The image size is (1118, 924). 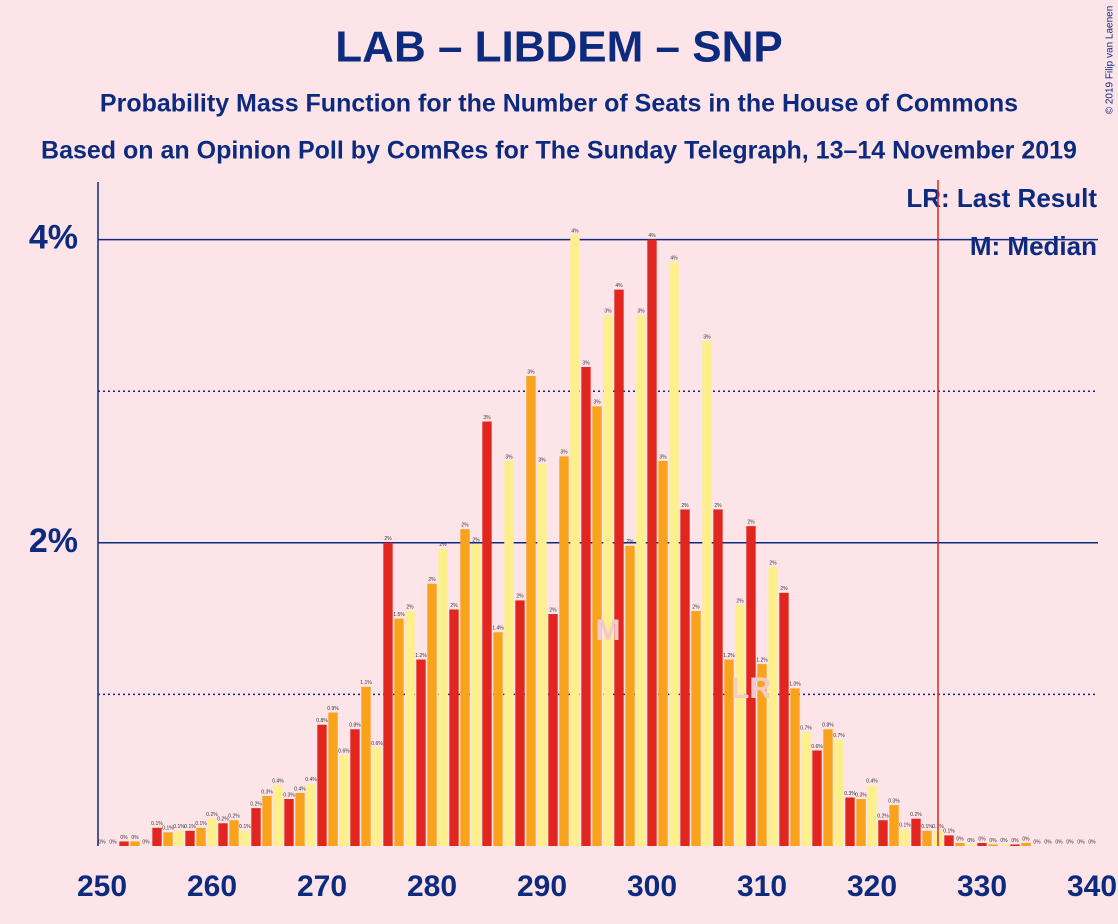 What do you see at coordinates (652, 886) in the screenshot?
I see `x-tick-label: 300` at bounding box center [652, 886].